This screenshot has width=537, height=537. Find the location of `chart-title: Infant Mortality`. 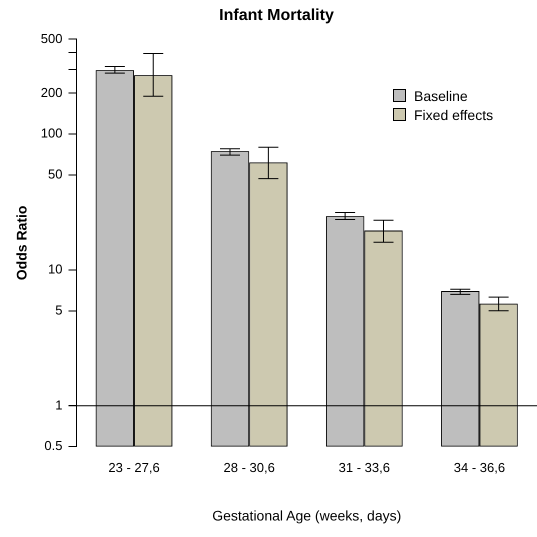

chart-title: Infant Mortality is located at coordinates (276, 15).